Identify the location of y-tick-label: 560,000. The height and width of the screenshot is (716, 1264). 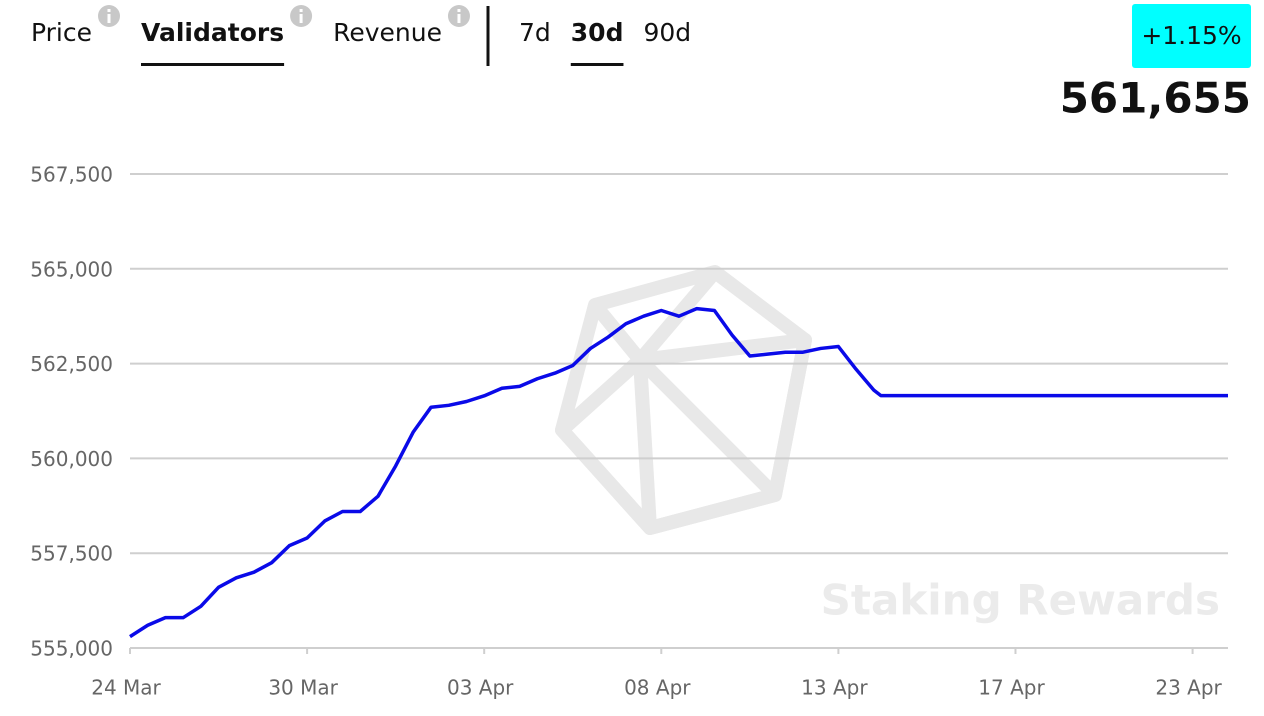
(71, 459).